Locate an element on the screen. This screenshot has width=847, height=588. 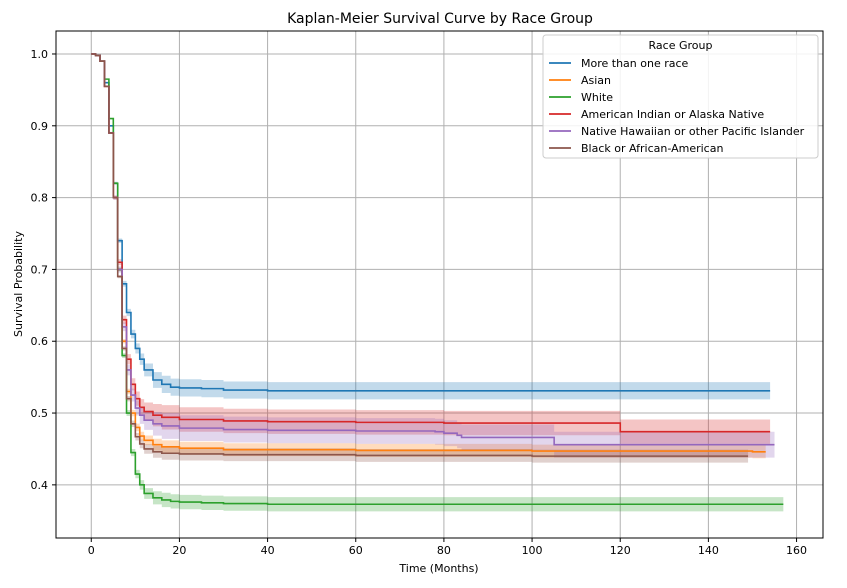
legend-label-2: Asian is located at coordinates (596, 80).